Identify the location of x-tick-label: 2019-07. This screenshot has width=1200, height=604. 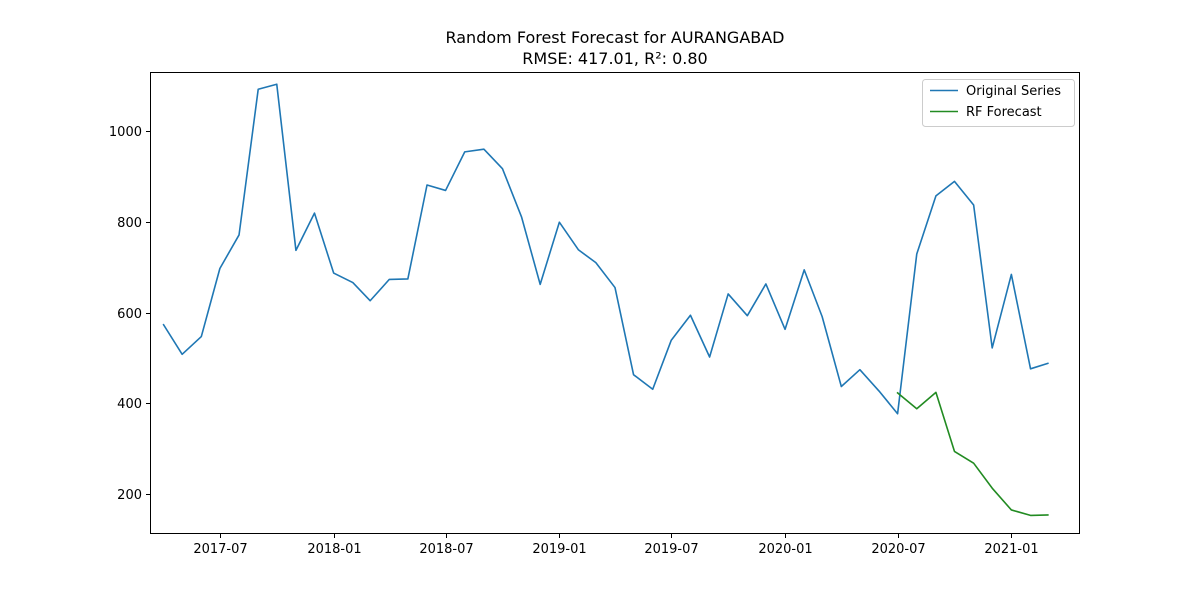
(671, 549).